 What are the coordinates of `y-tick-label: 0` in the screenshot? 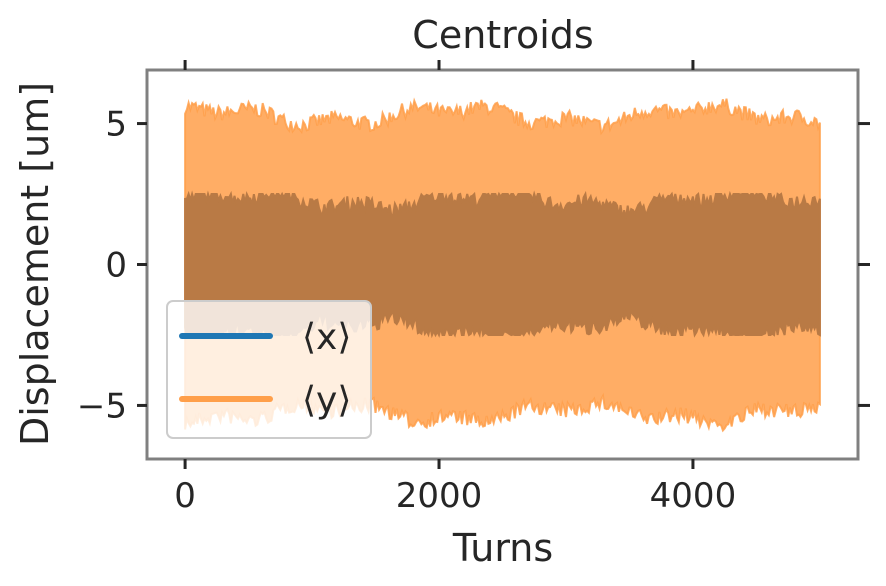 It's located at (116, 266).